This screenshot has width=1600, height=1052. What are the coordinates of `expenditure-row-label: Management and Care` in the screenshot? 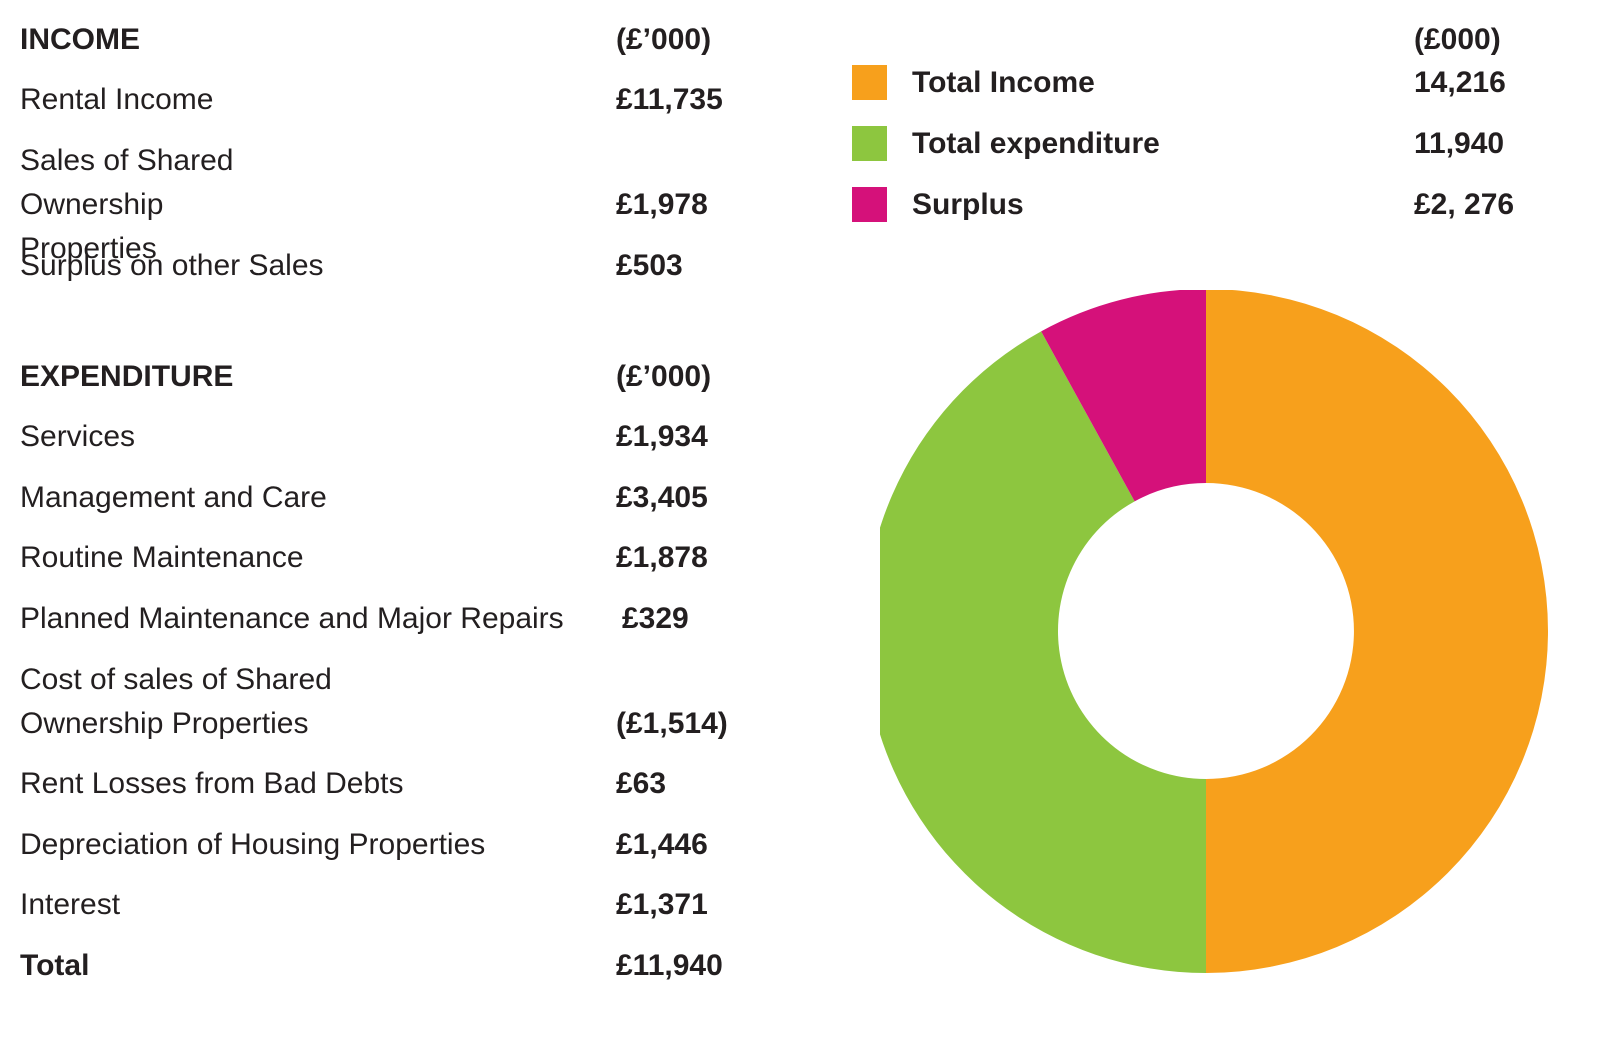 It's located at (173, 497).